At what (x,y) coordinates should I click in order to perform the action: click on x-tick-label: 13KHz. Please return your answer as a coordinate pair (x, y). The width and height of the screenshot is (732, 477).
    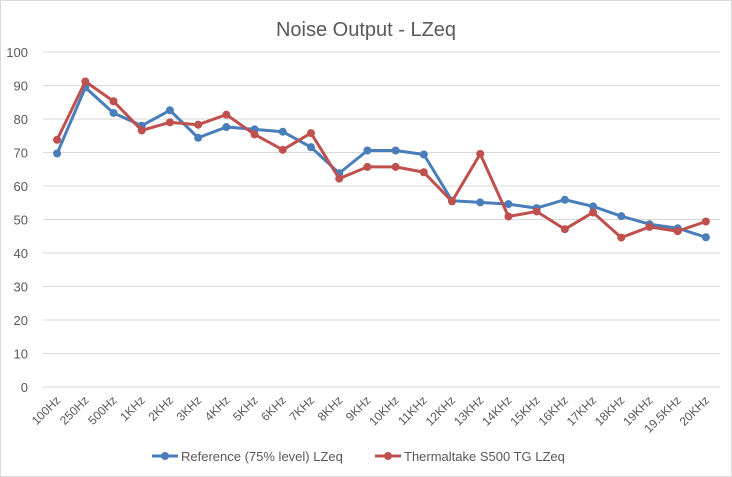
    Looking at the image, I should click on (468, 410).